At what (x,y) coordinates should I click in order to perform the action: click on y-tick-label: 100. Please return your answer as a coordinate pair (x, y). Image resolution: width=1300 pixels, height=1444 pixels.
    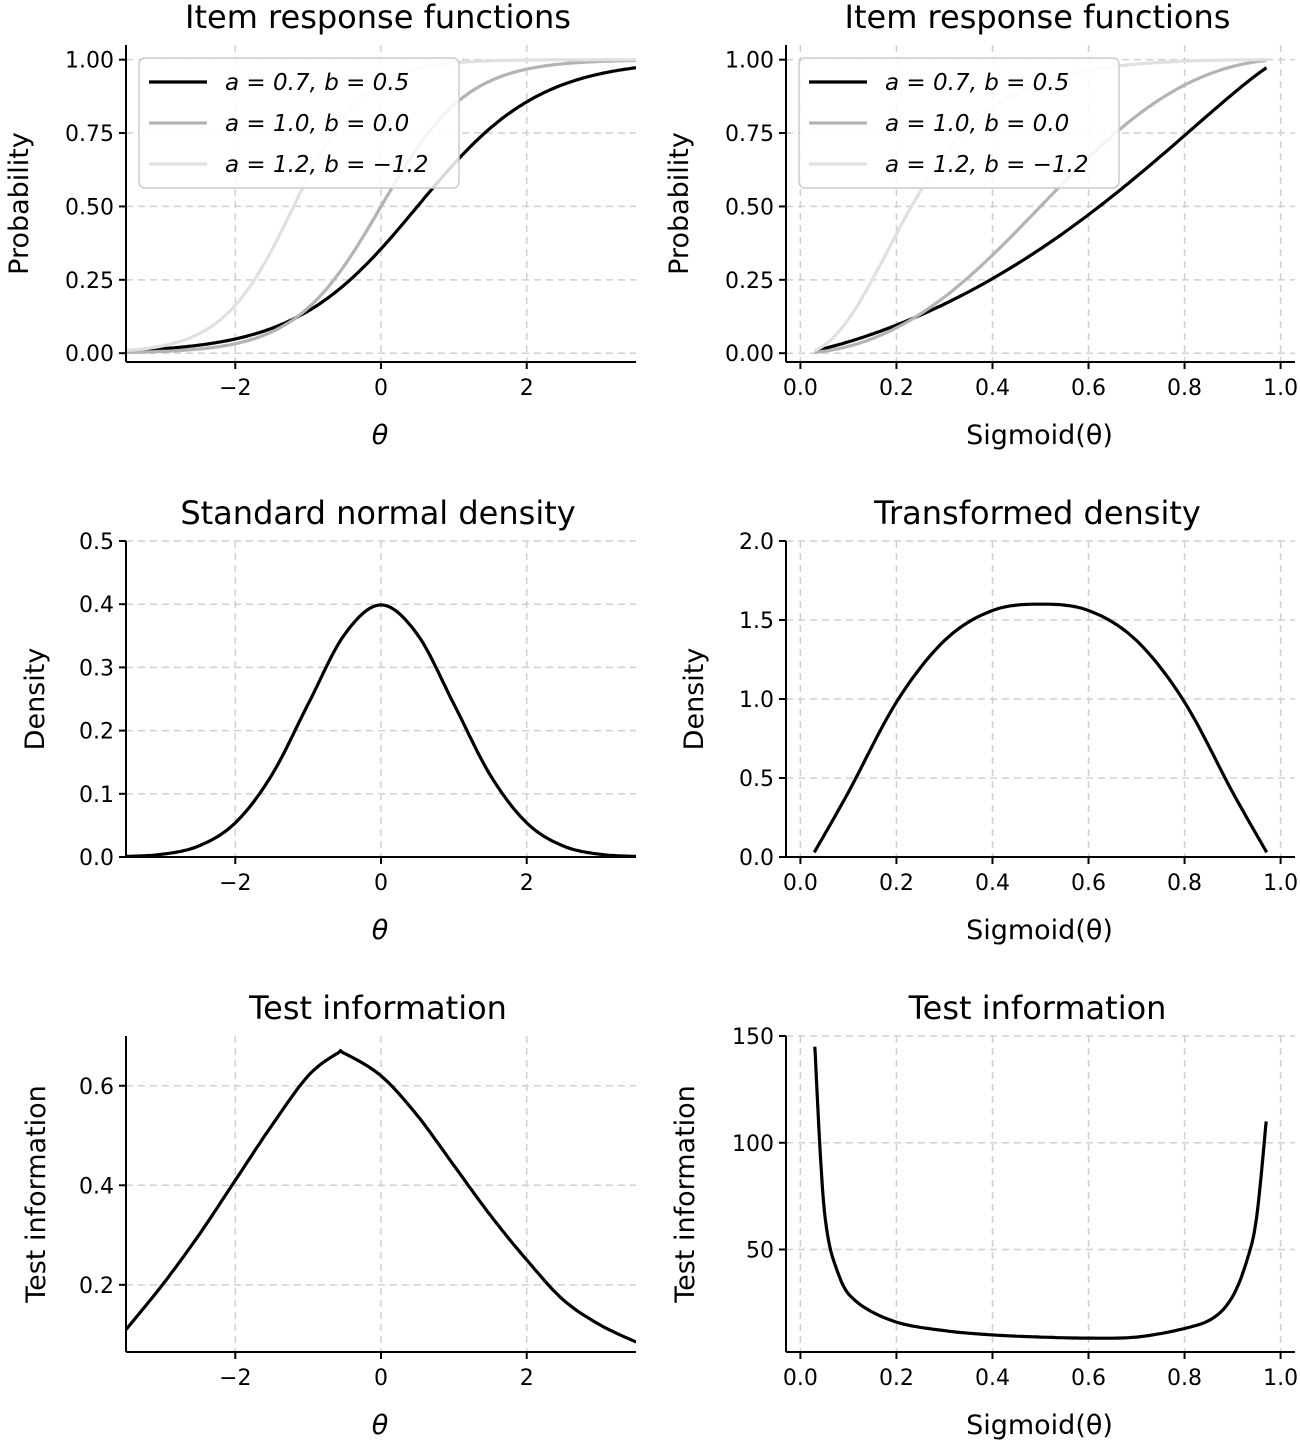
    Looking at the image, I should click on (753, 1144).